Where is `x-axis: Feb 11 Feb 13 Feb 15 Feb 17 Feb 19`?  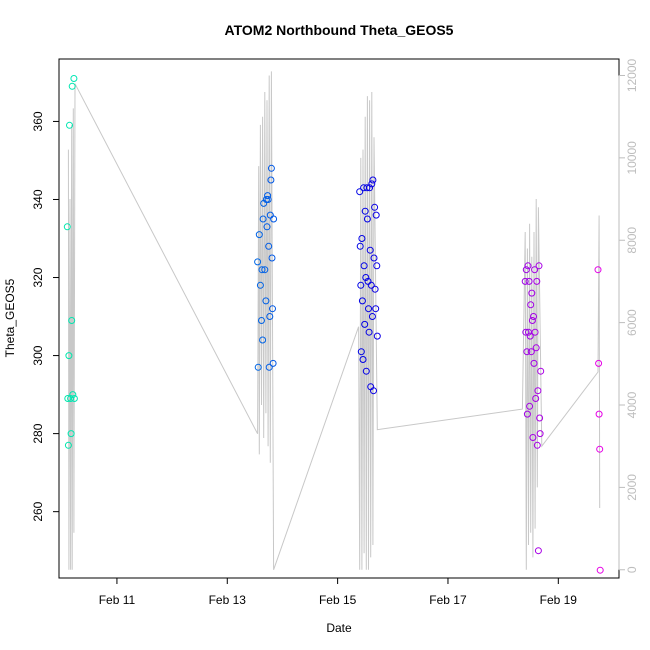
x-axis: Feb 11 Feb 13 Feb 15 Feb 17 Feb 19 is located at coordinates (338, 592).